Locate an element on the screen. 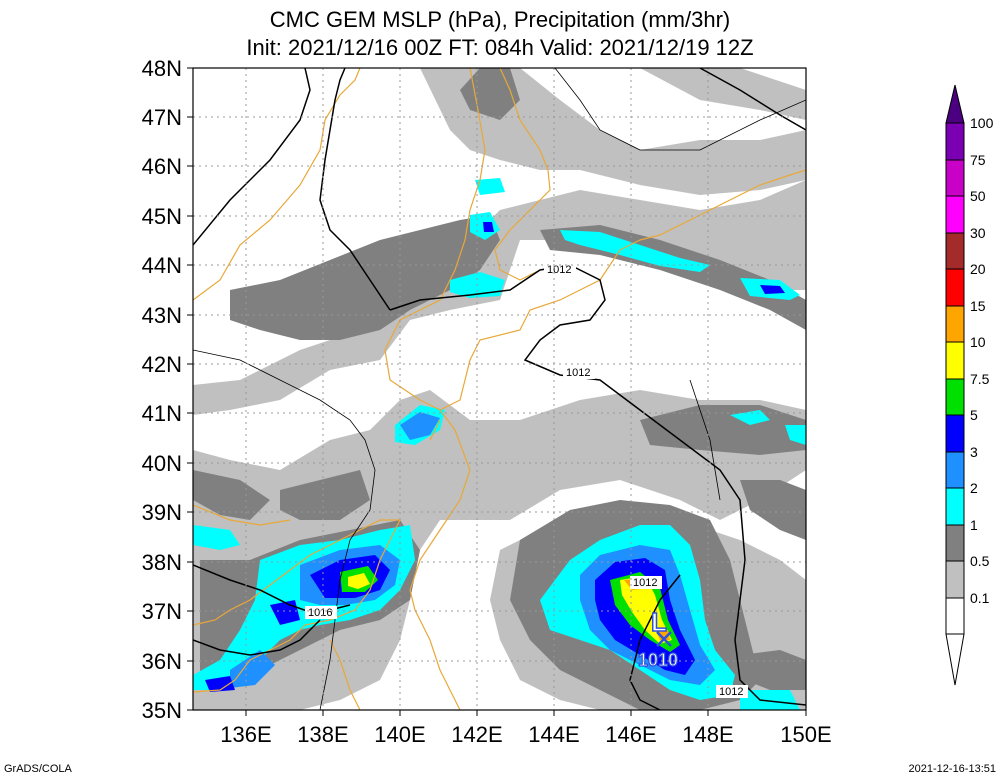 The height and width of the screenshot is (779, 1000). lon-label: 144E is located at coordinates (553, 734).